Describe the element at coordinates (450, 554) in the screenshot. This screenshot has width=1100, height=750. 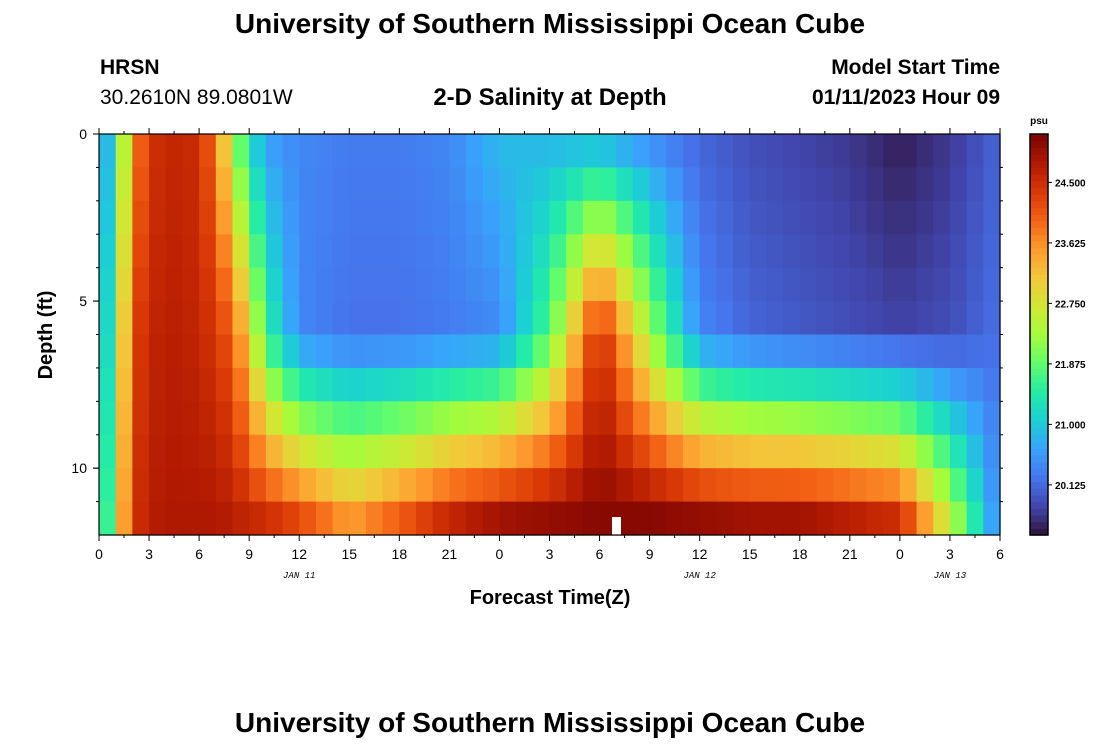
I see `x-tick-label: 21` at that location.